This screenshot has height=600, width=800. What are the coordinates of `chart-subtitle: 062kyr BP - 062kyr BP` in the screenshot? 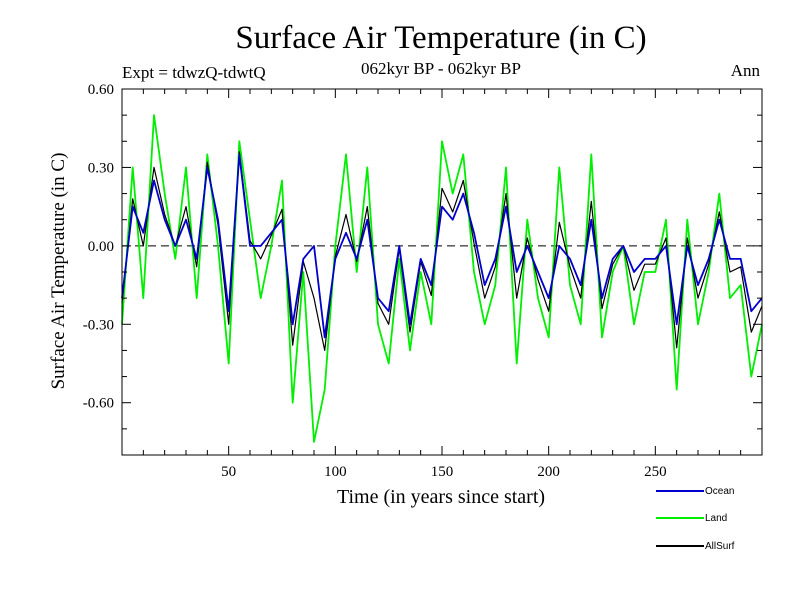 It's located at (441, 68).